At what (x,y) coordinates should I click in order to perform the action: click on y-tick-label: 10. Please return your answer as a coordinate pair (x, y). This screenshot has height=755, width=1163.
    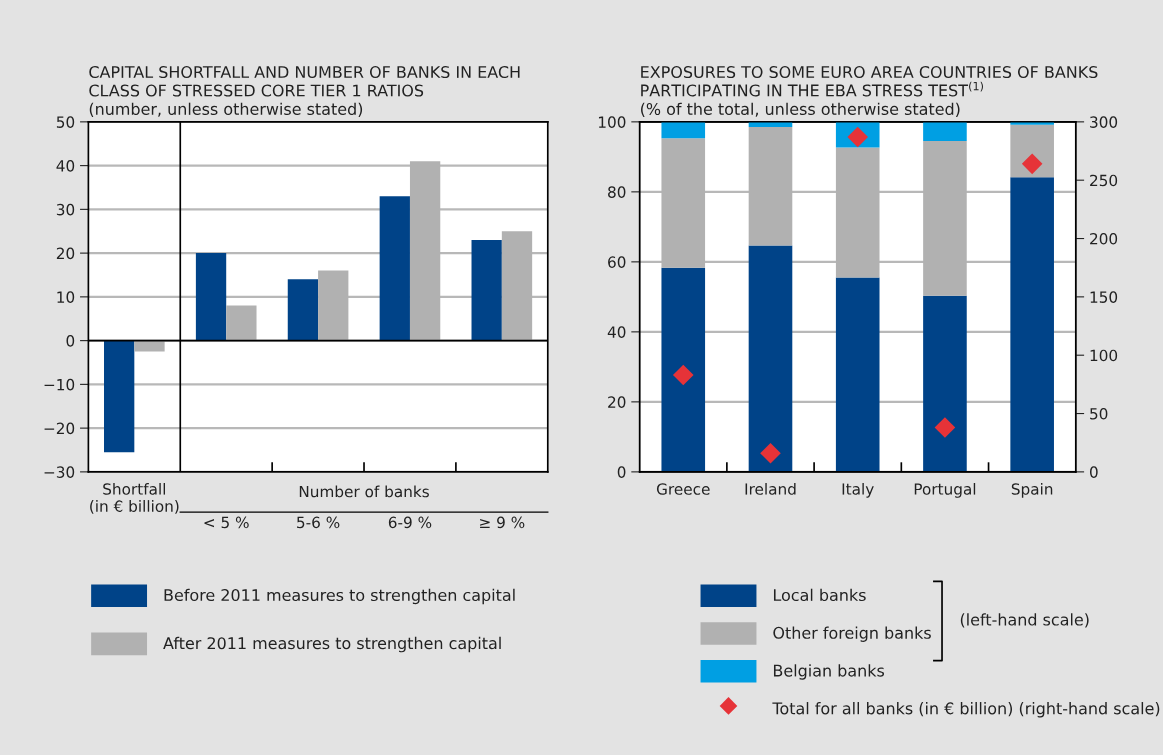
    Looking at the image, I should click on (66, 297).